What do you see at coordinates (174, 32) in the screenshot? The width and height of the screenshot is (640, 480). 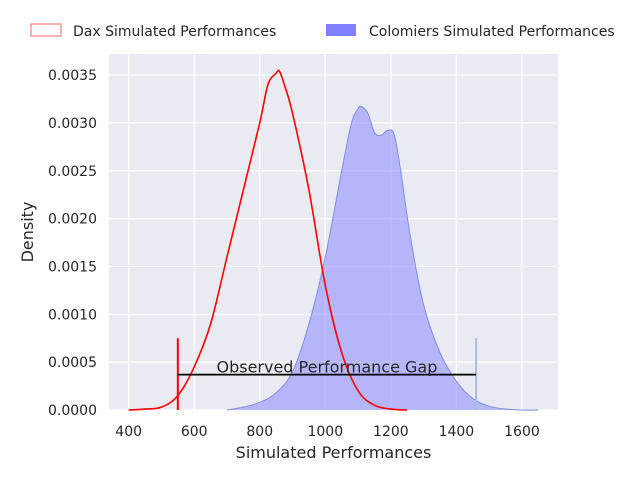 I see `legend-label-dax: Dax Simulated Performances` at bounding box center [174, 32].